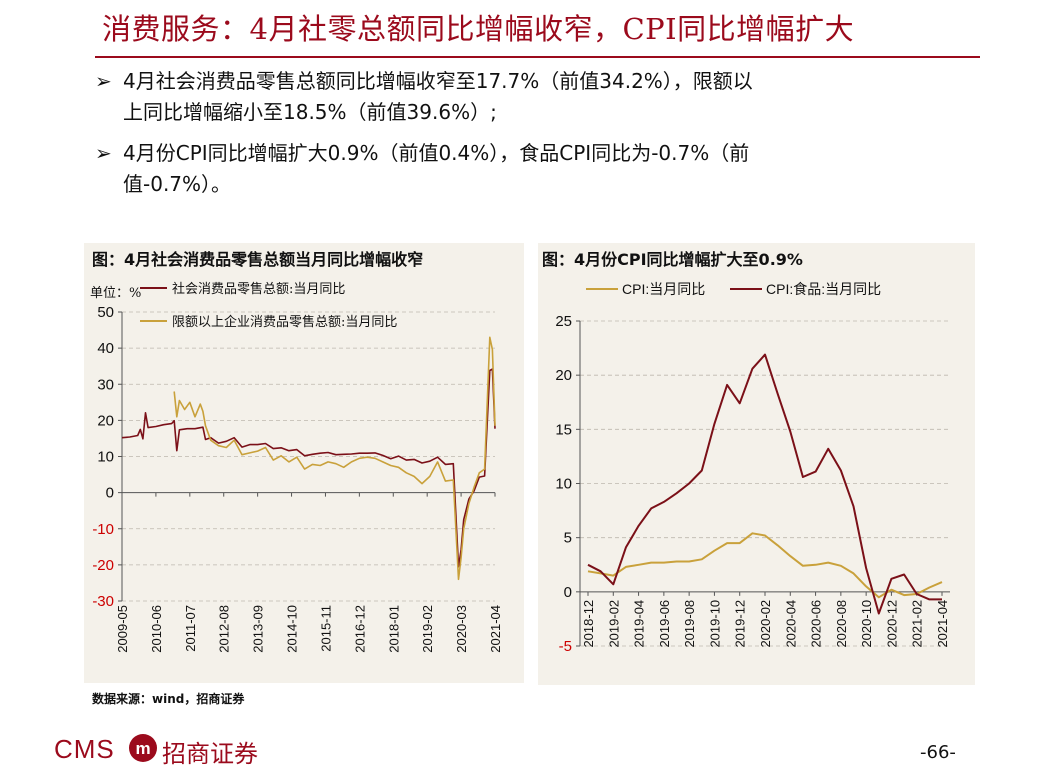 Image resolution: width=1047 pixels, height=769 pixels. I want to click on series-line-retail-sales, so click(308, 468).